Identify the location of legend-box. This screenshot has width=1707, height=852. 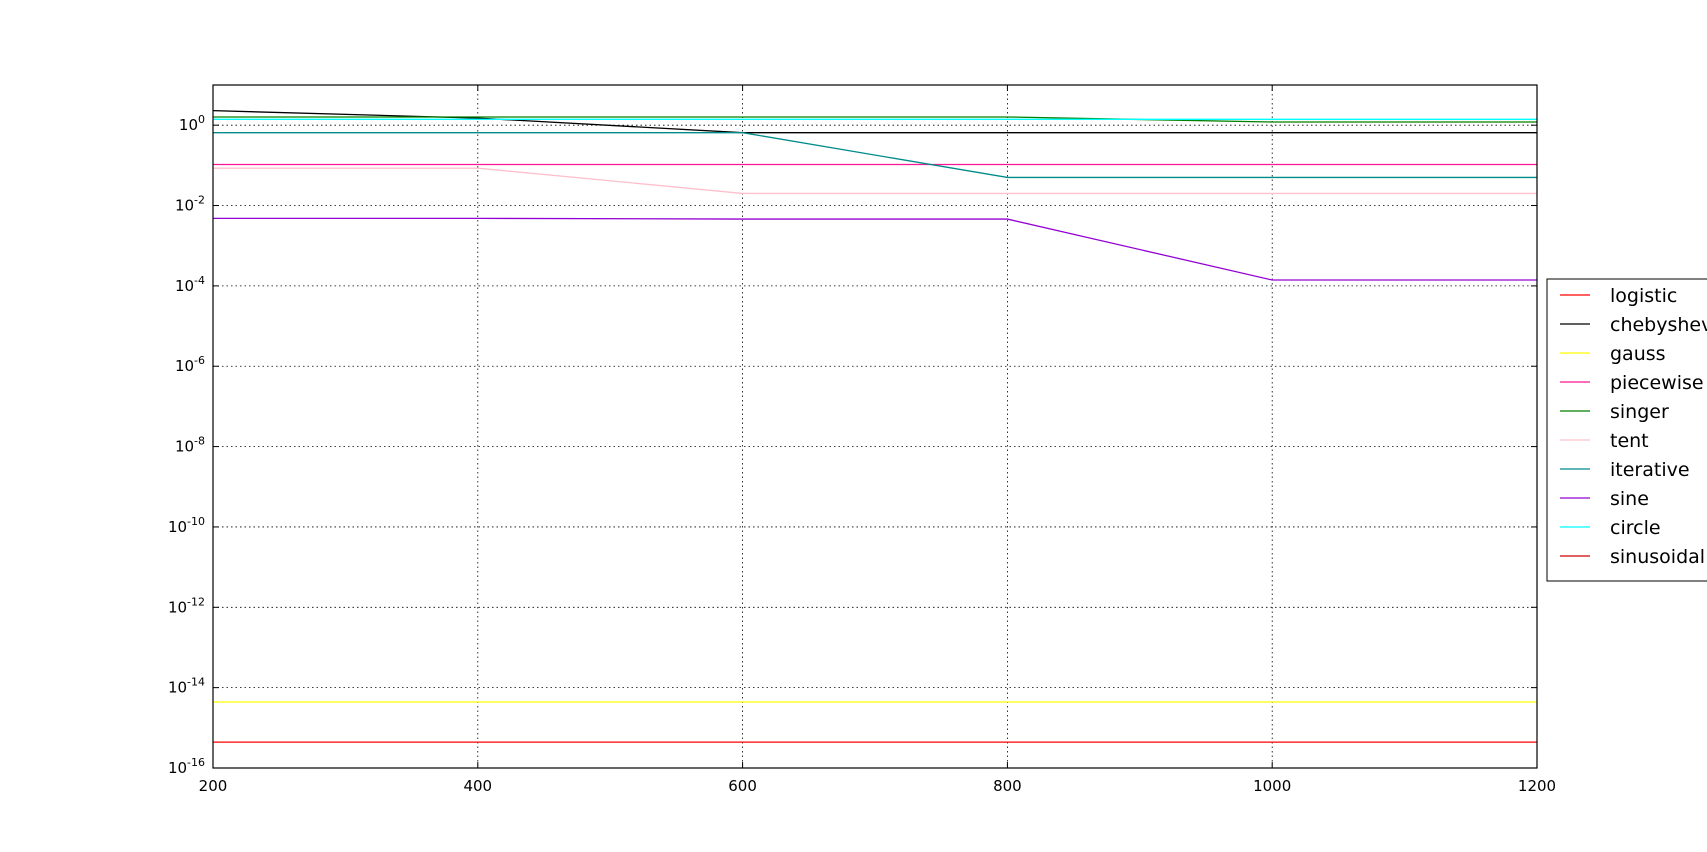
(1626, 430).